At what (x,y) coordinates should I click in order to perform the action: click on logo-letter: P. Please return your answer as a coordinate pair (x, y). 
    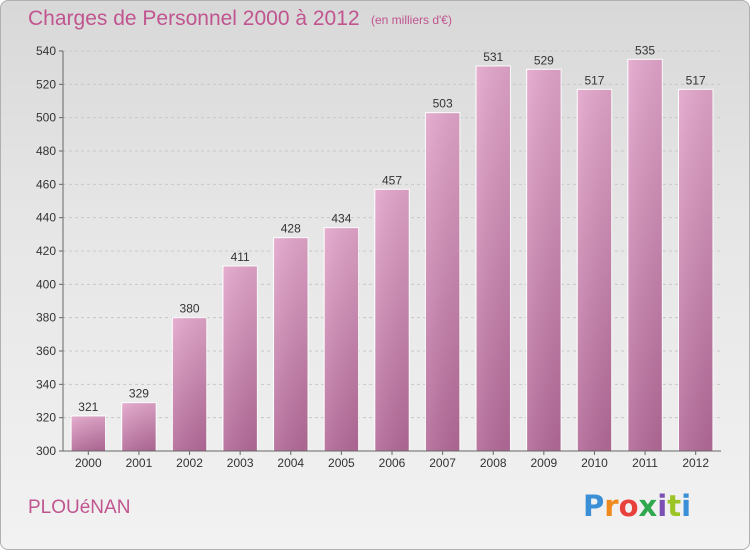
    Looking at the image, I should click on (594, 506).